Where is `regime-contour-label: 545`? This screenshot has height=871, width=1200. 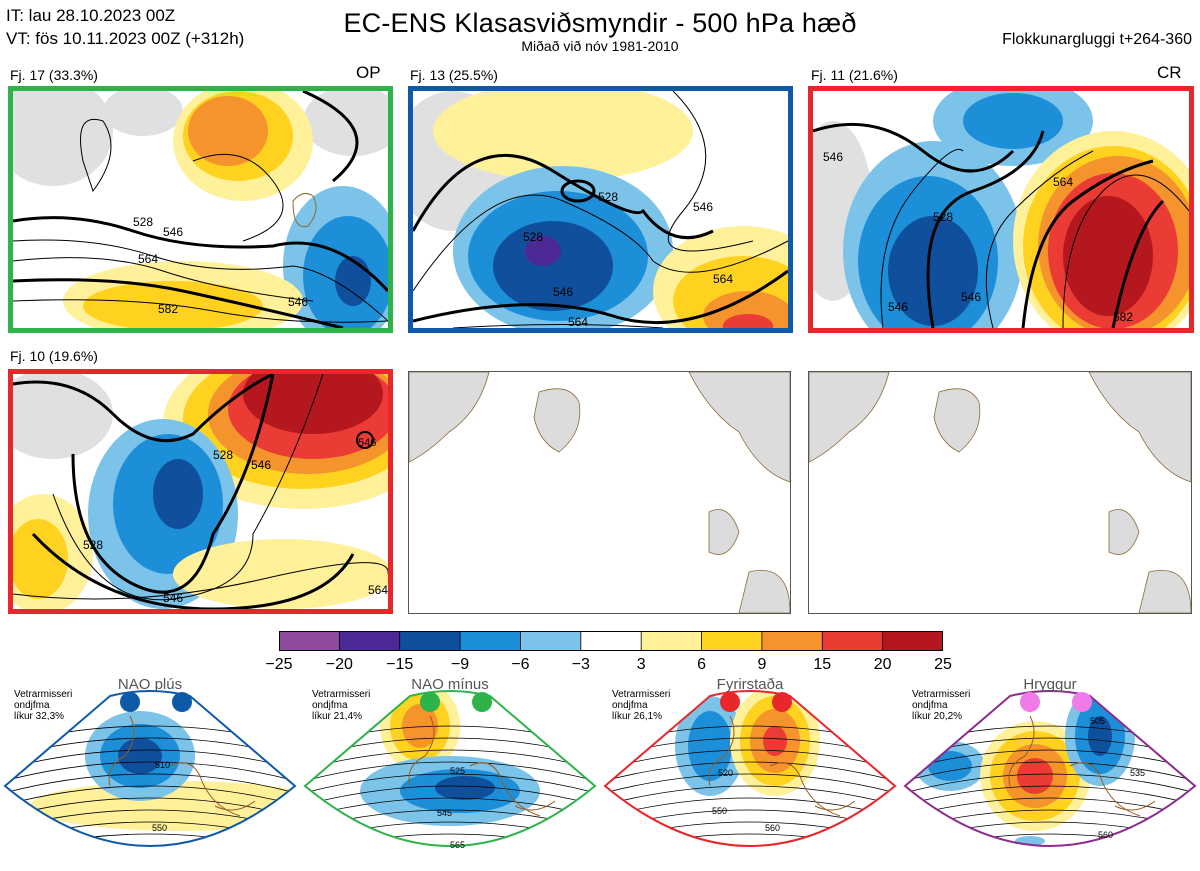 regime-contour-label: 545 is located at coordinates (444, 813).